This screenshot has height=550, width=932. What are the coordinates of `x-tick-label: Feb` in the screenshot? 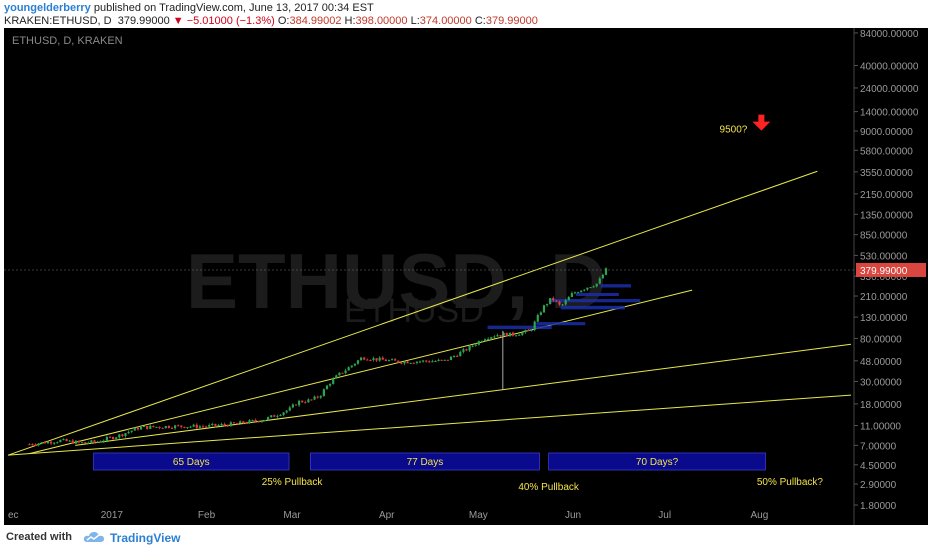 It's located at (207, 515).